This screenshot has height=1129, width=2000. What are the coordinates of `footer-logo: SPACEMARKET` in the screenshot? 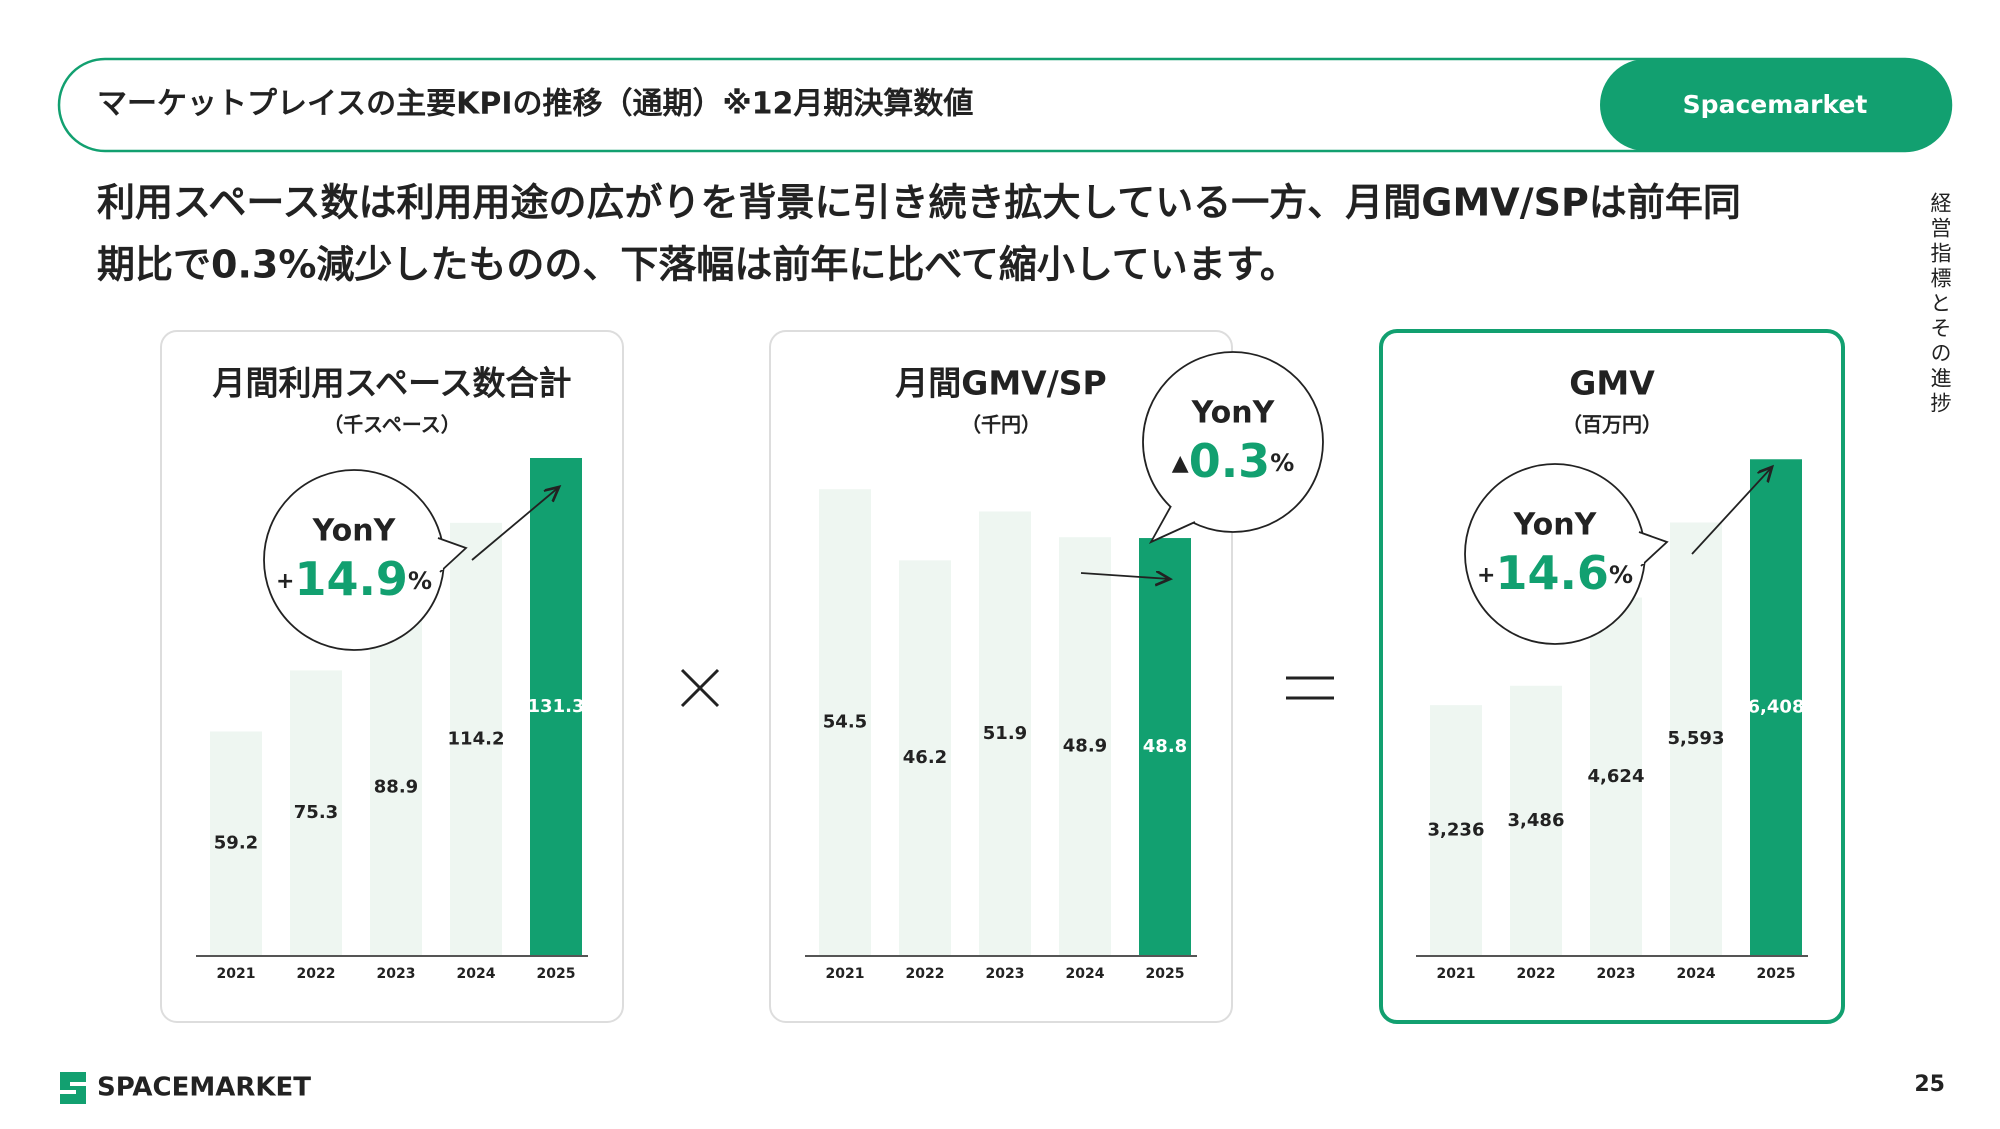 It's located at (185, 1088).